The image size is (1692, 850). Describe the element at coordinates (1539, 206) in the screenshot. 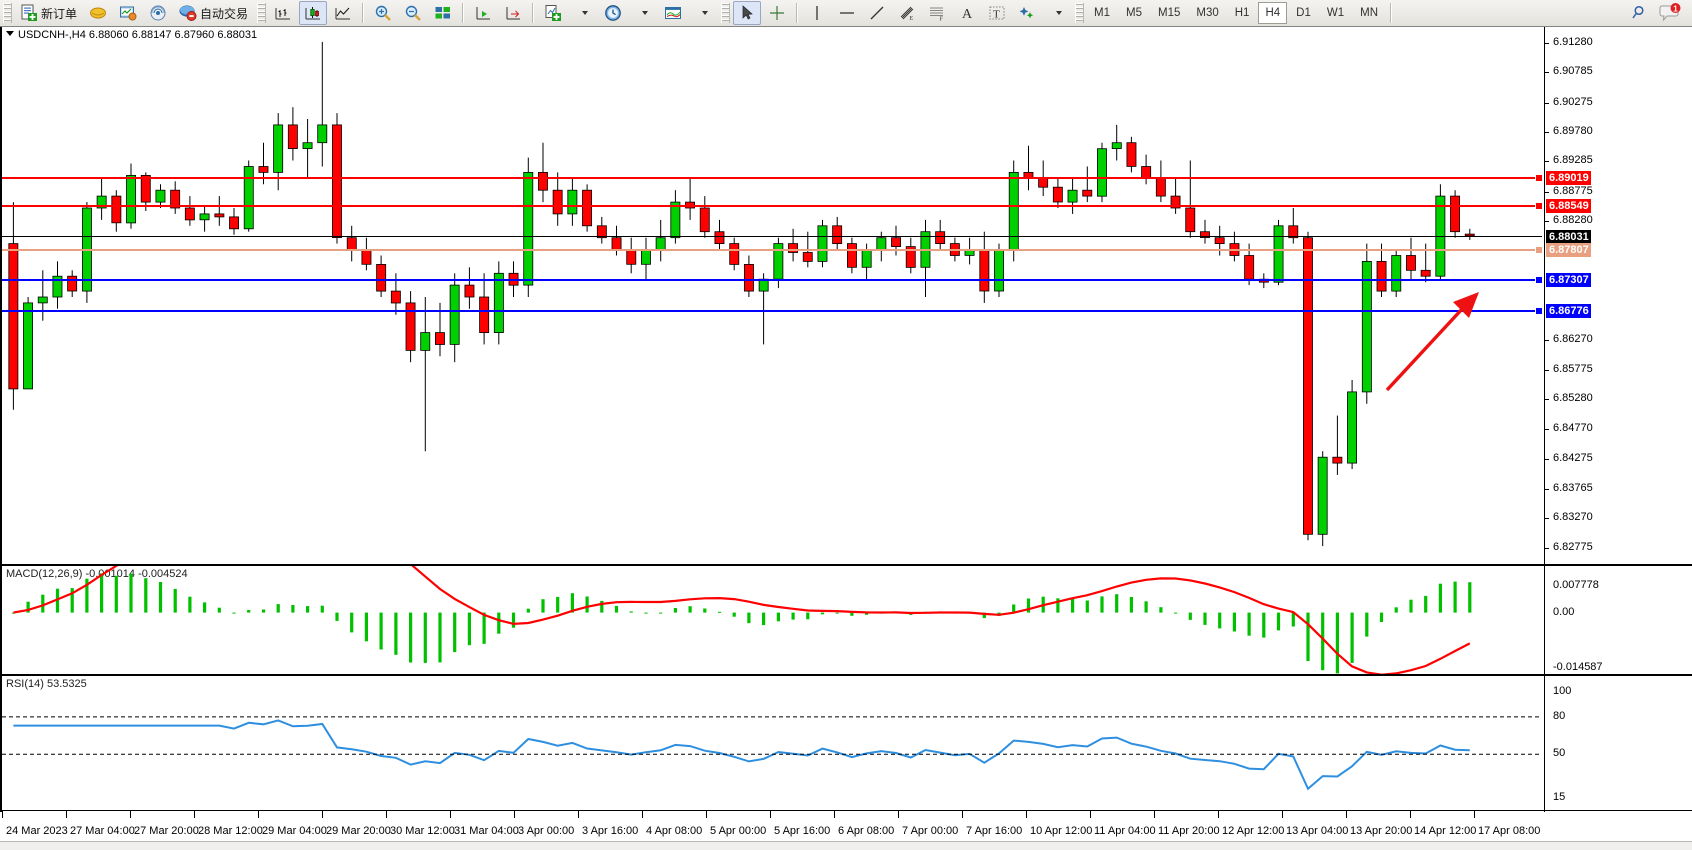

I see `resistance-line-2-handle` at that location.